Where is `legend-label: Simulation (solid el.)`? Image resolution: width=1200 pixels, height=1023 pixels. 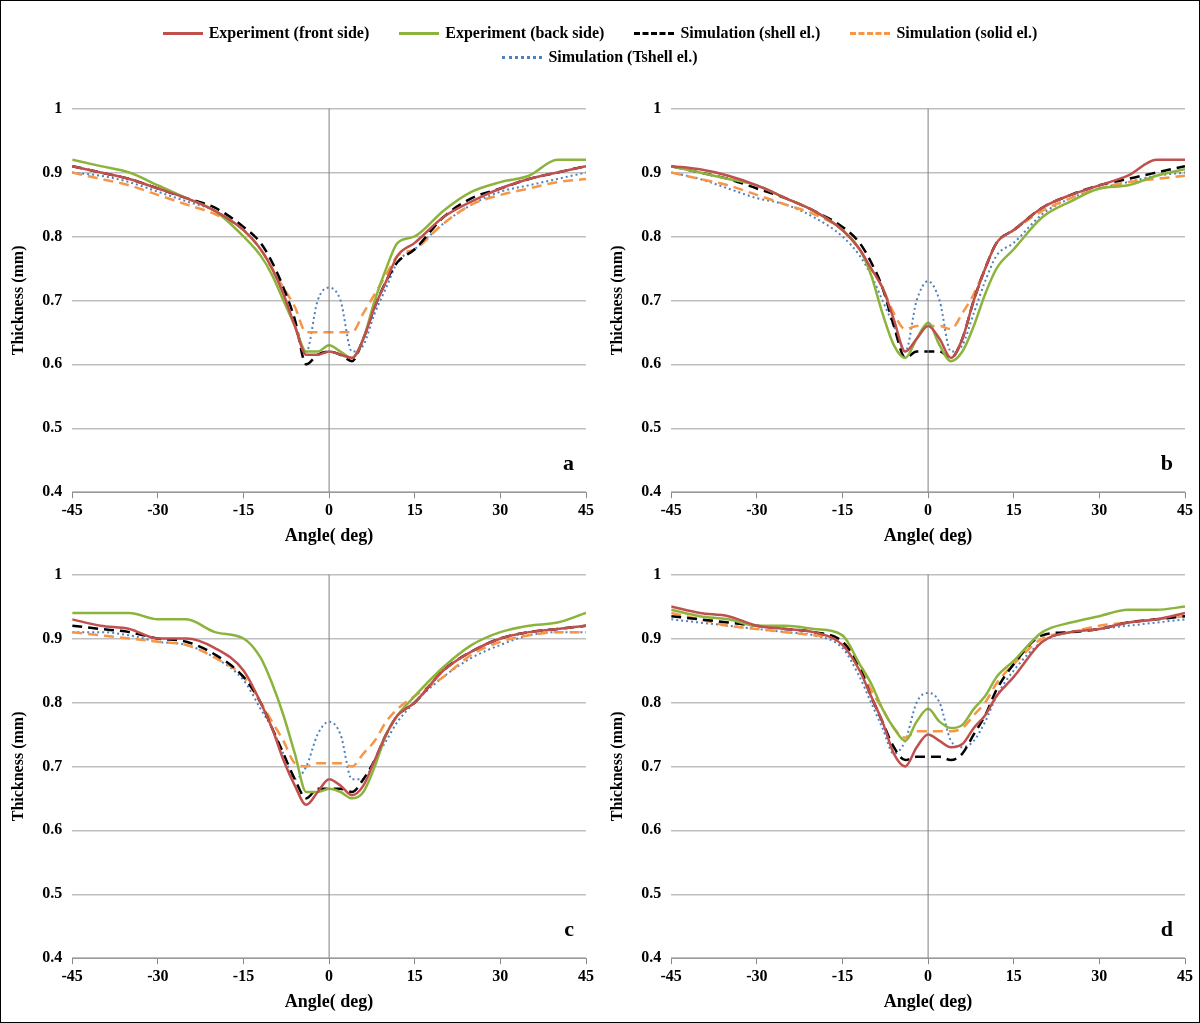
legend-label: Simulation (solid el.) is located at coordinates (967, 33).